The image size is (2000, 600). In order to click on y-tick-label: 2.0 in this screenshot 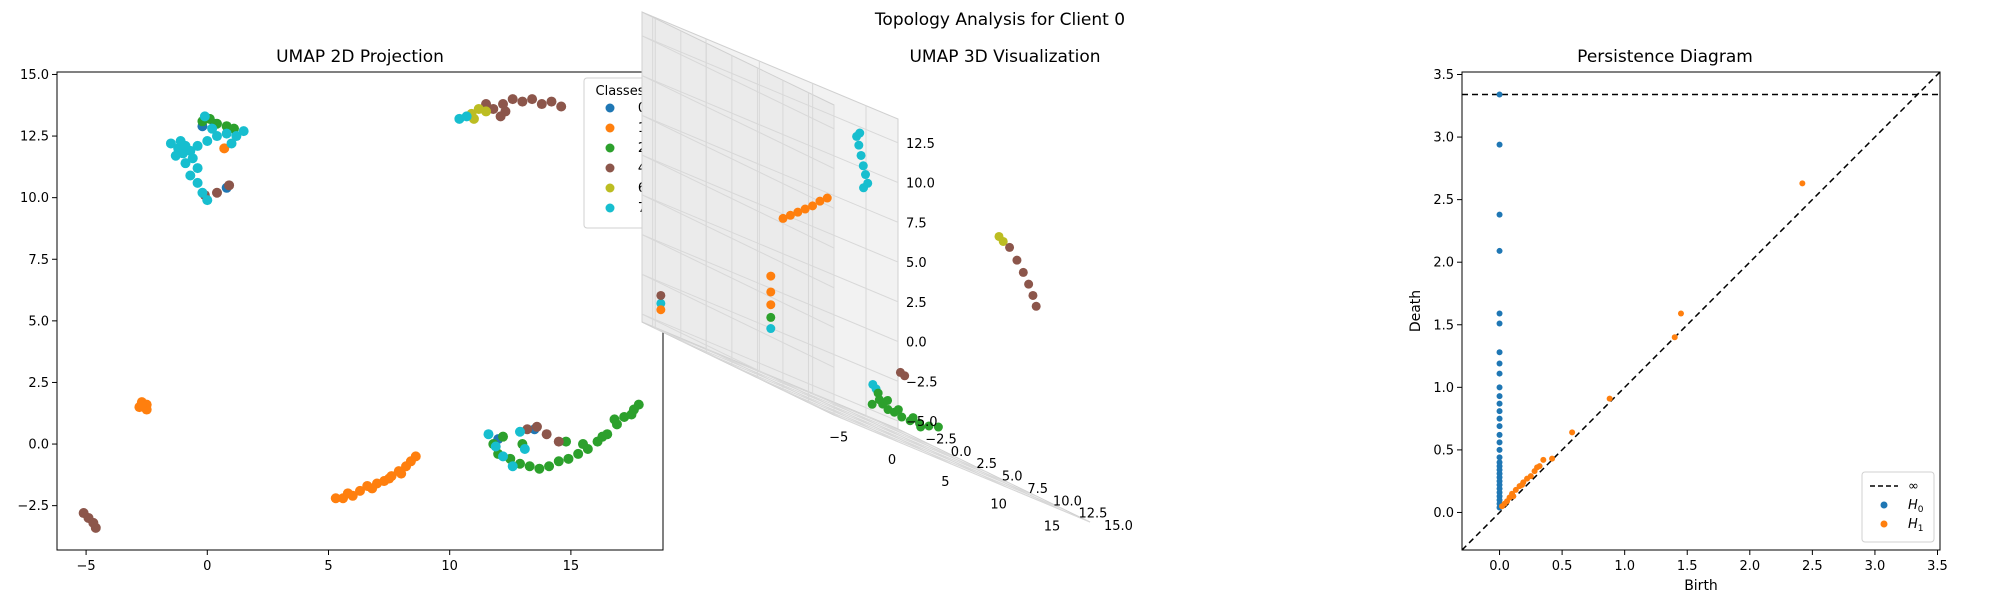, I will do `click(1443, 263)`.